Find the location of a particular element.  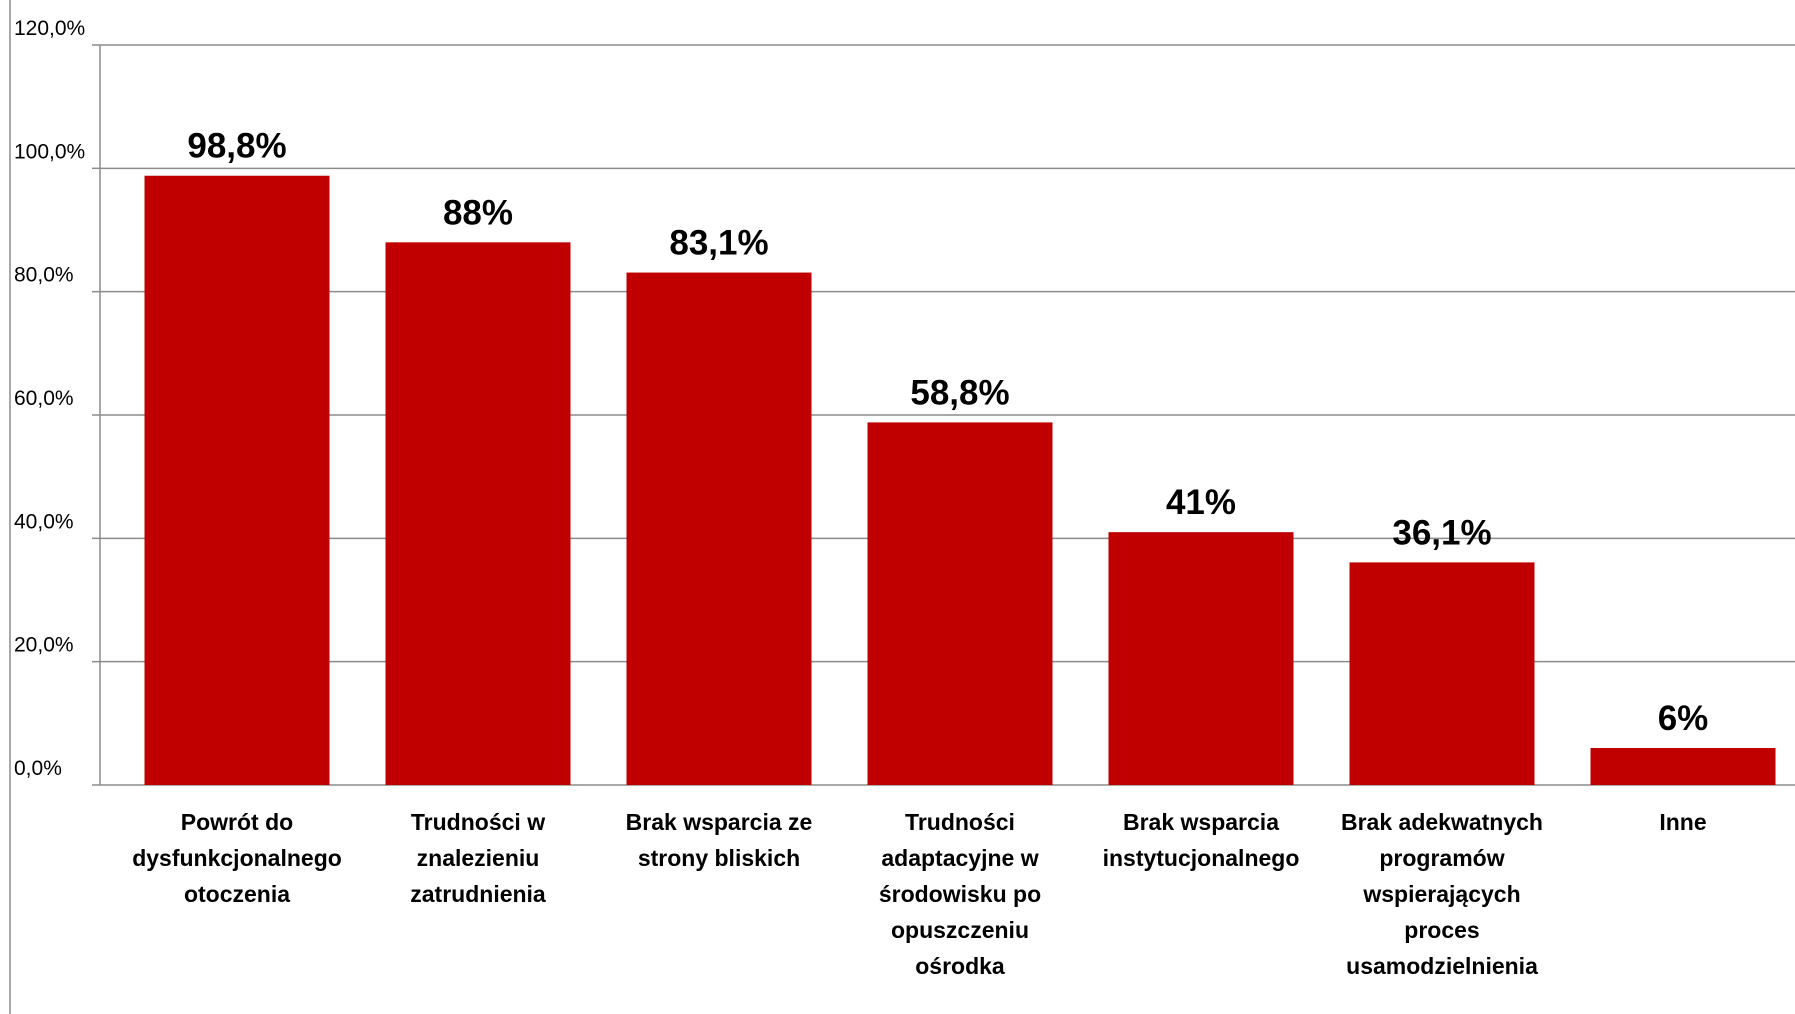

category-label-line: Trudności w is located at coordinates (478, 822).